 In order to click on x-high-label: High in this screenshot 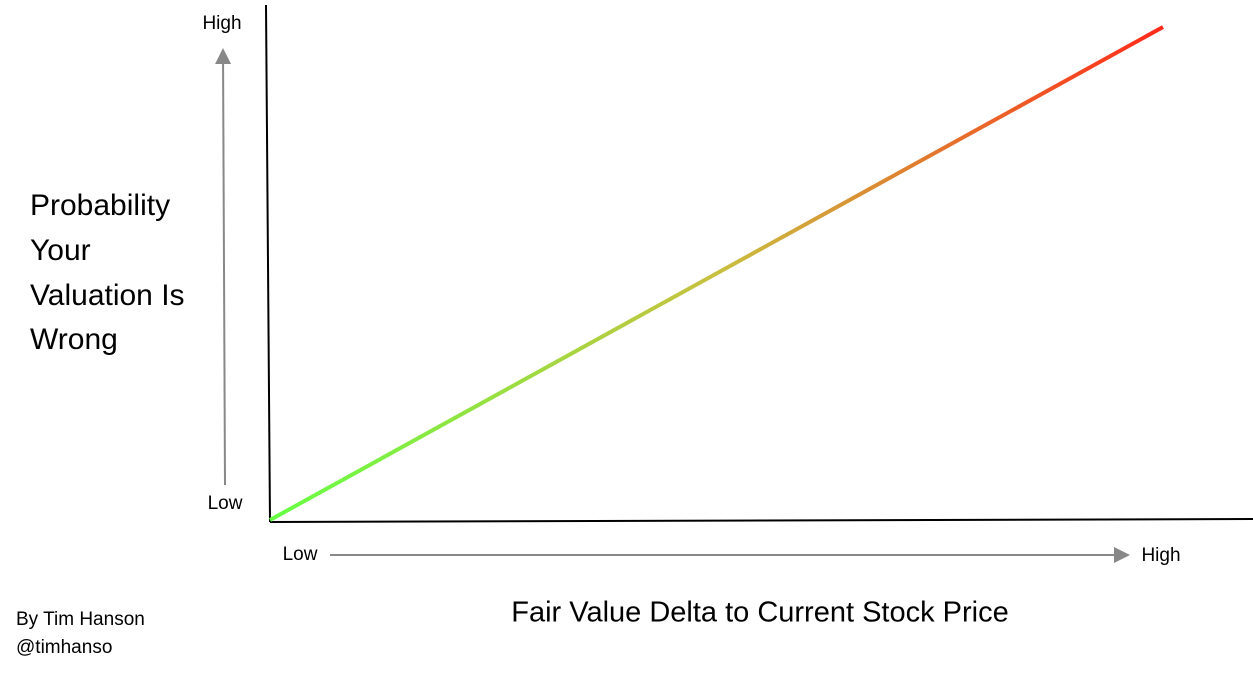, I will do `click(1160, 555)`.